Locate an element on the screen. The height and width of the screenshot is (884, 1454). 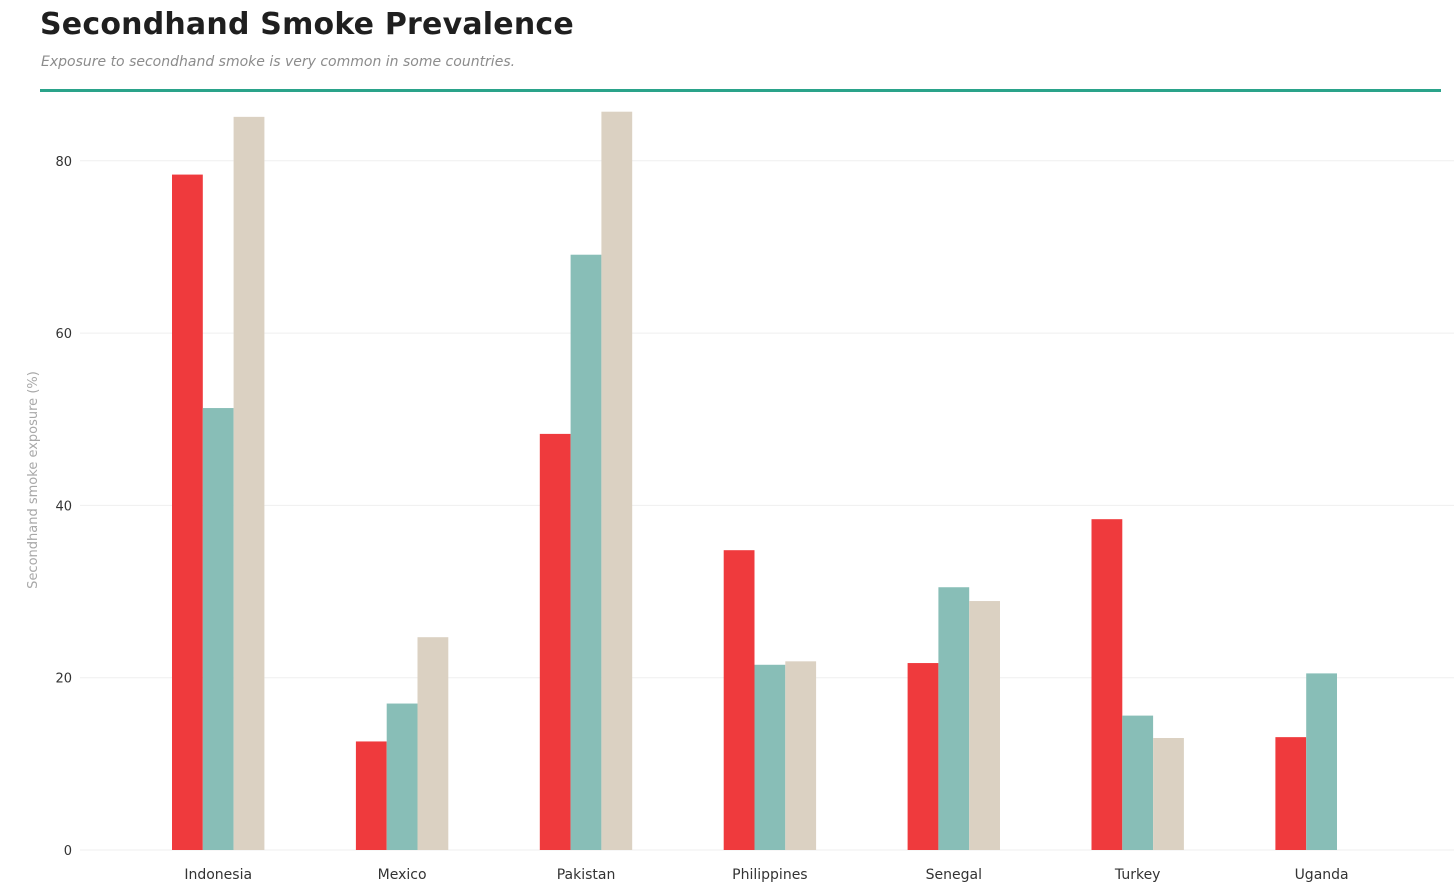
y-tick-label: 40 is located at coordinates (63, 506).